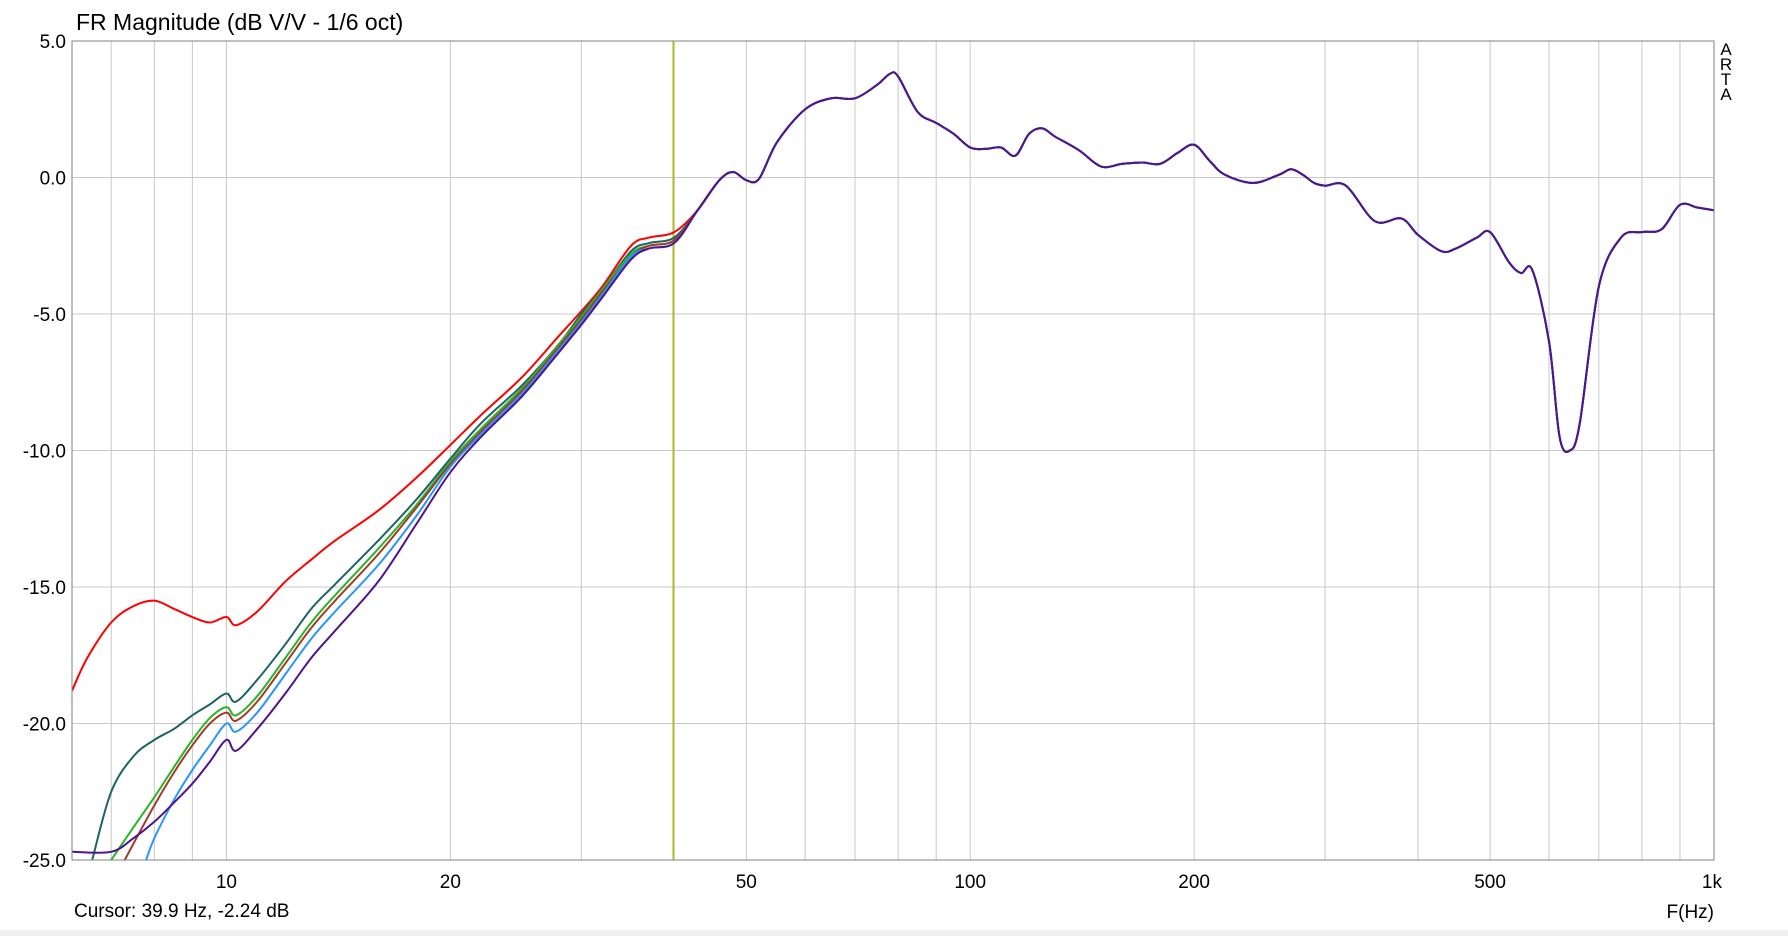 Image resolution: width=1788 pixels, height=936 pixels. What do you see at coordinates (44, 725) in the screenshot?
I see `y-tick-label: -20.0` at bounding box center [44, 725].